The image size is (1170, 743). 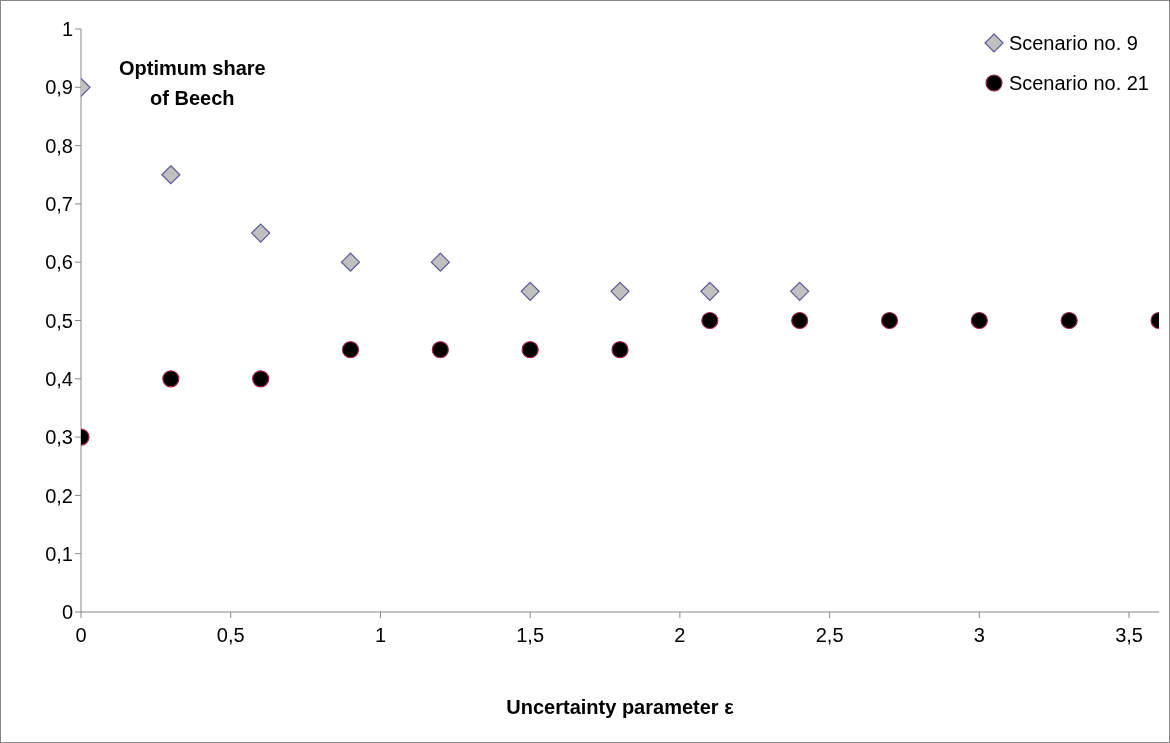 What do you see at coordinates (380, 635) in the screenshot?
I see `x-tick-label: 1` at bounding box center [380, 635].